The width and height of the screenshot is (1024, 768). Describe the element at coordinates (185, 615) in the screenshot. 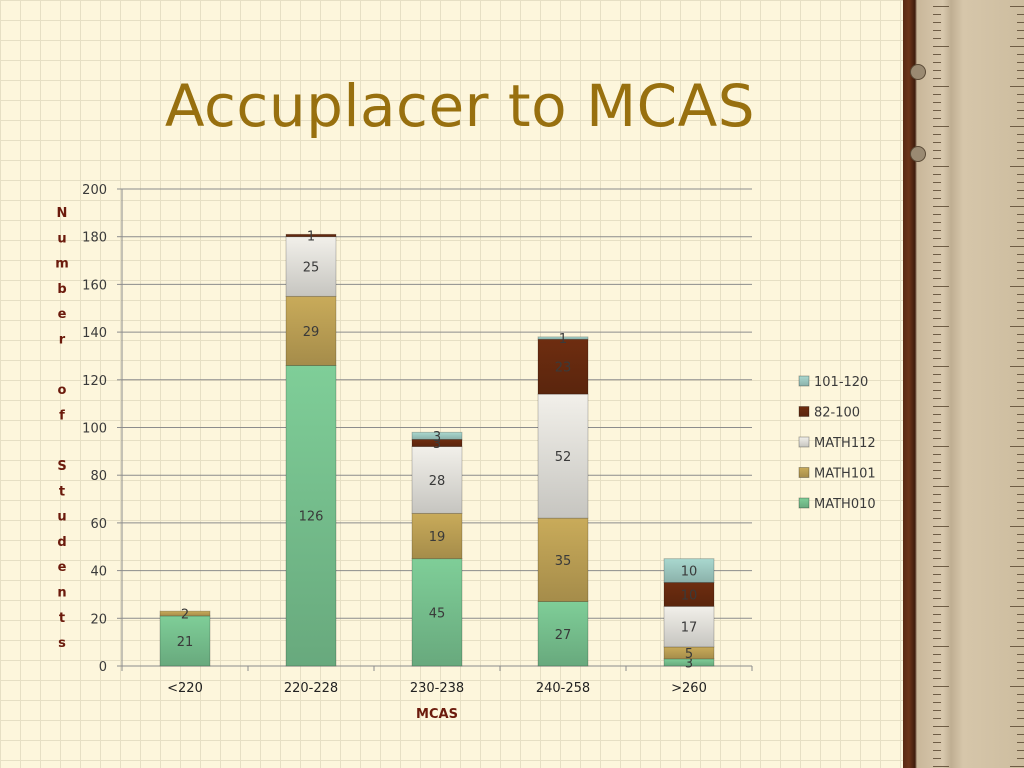

I see `data-label: 2` at that location.